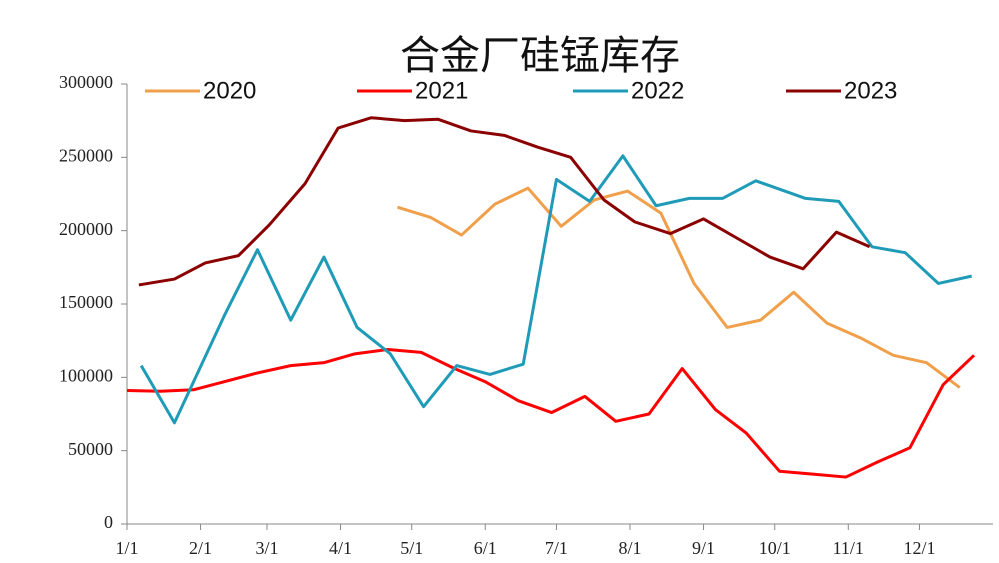  I want to click on y-tick-label: 100000, so click(86, 375).